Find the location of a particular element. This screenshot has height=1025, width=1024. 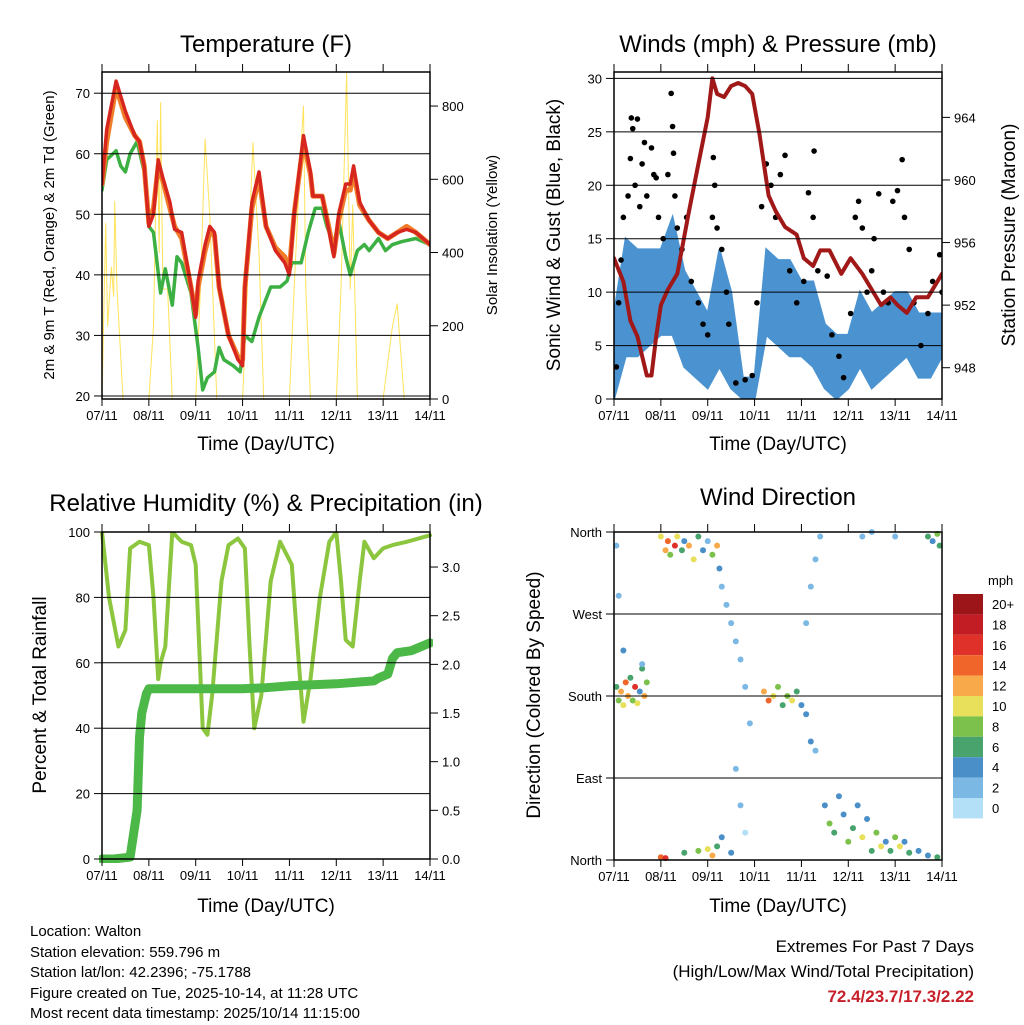

y-tick-label: 70 is located at coordinates (83, 93).